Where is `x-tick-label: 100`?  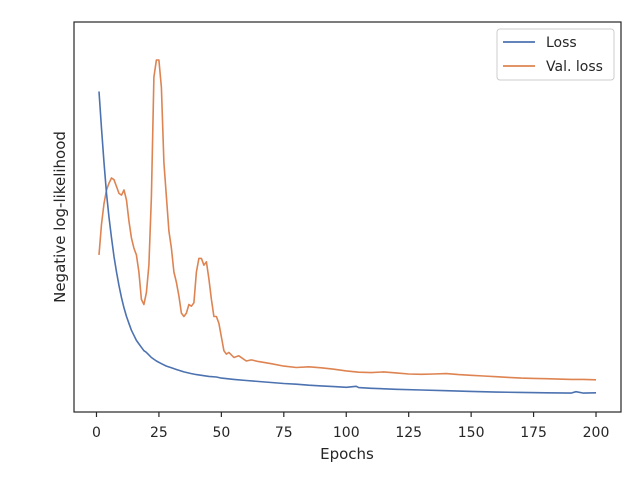
x-tick-label: 100 is located at coordinates (346, 433).